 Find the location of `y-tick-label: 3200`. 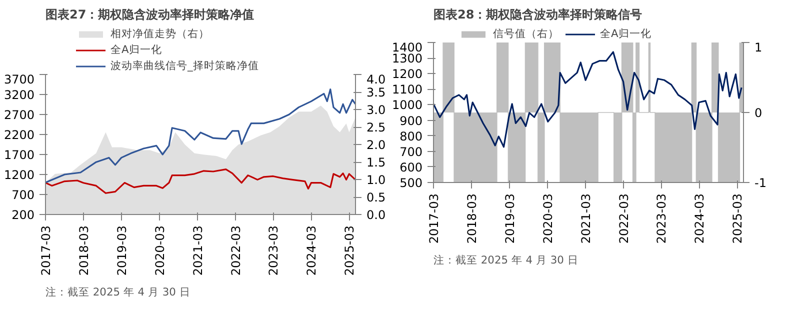

y-tick-label: 3200 is located at coordinates (19, 95).